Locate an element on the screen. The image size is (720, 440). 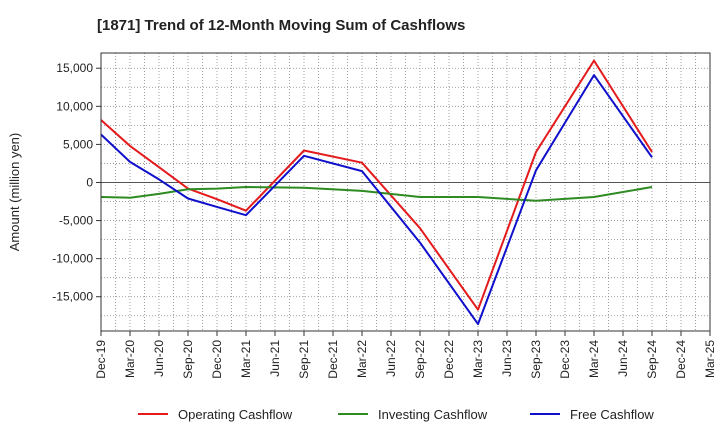
x-tick-label: Mar-25 is located at coordinates (710, 359).